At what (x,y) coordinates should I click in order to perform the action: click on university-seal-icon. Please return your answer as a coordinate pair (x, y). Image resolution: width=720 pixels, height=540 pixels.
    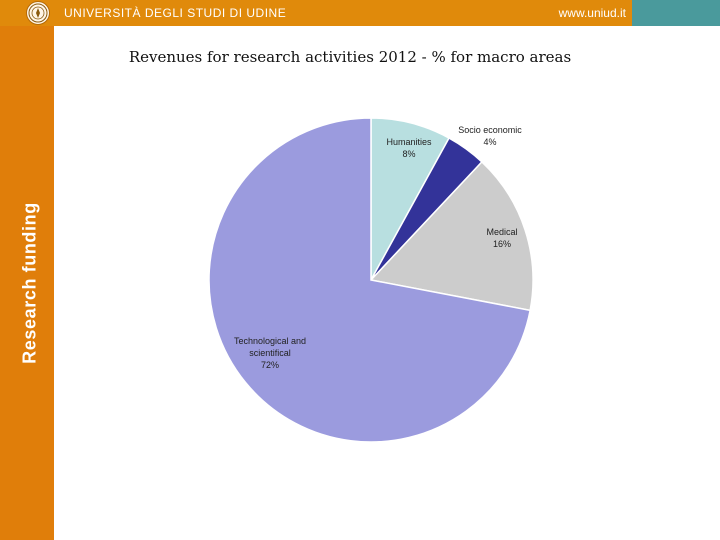
    Looking at the image, I should click on (38, 13).